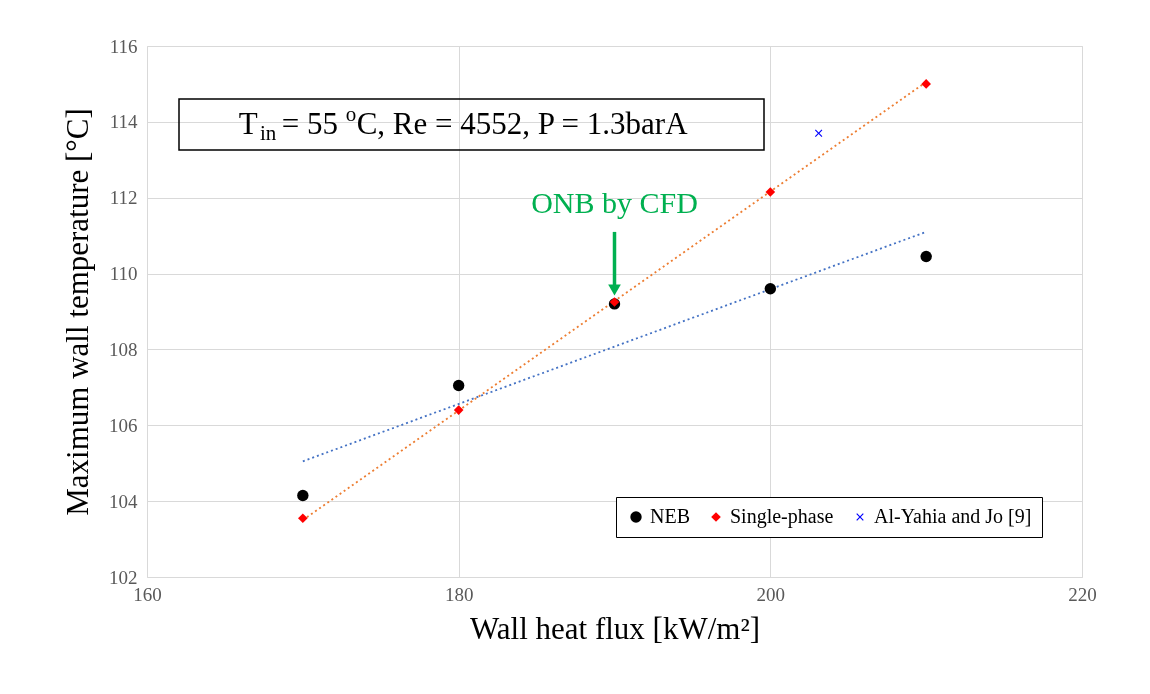  Describe the element at coordinates (77, 312) in the screenshot. I see `y-axis-title: Maximum wall temperature [°C]` at that location.